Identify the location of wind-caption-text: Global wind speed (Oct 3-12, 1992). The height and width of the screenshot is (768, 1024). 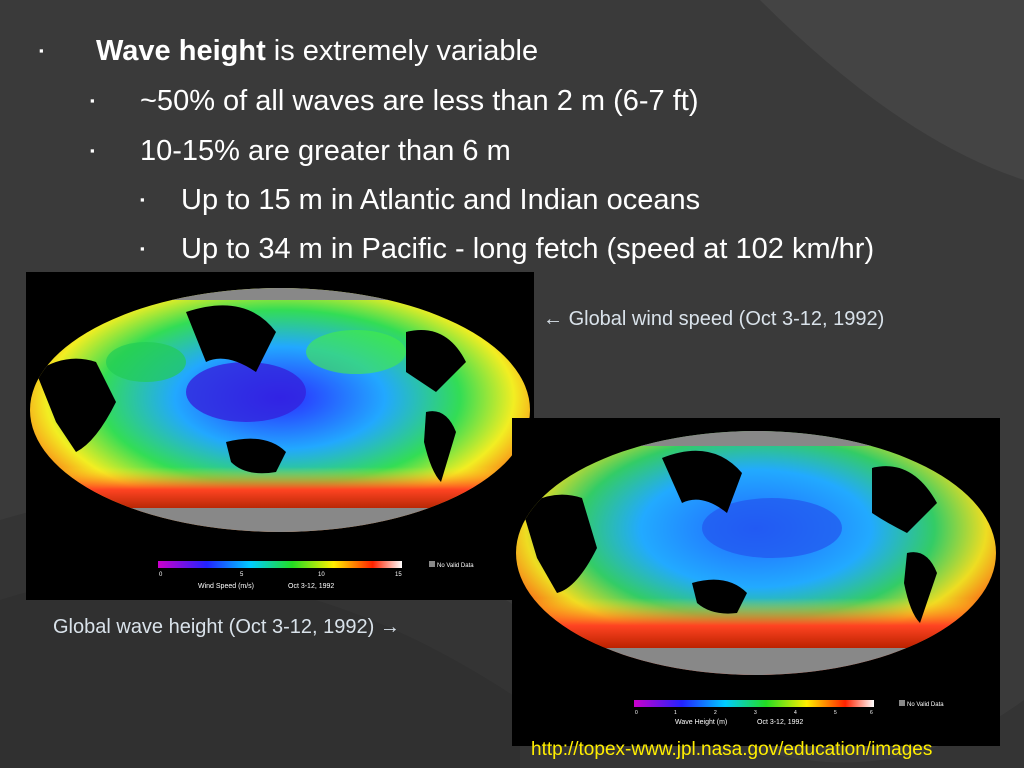
(726, 319).